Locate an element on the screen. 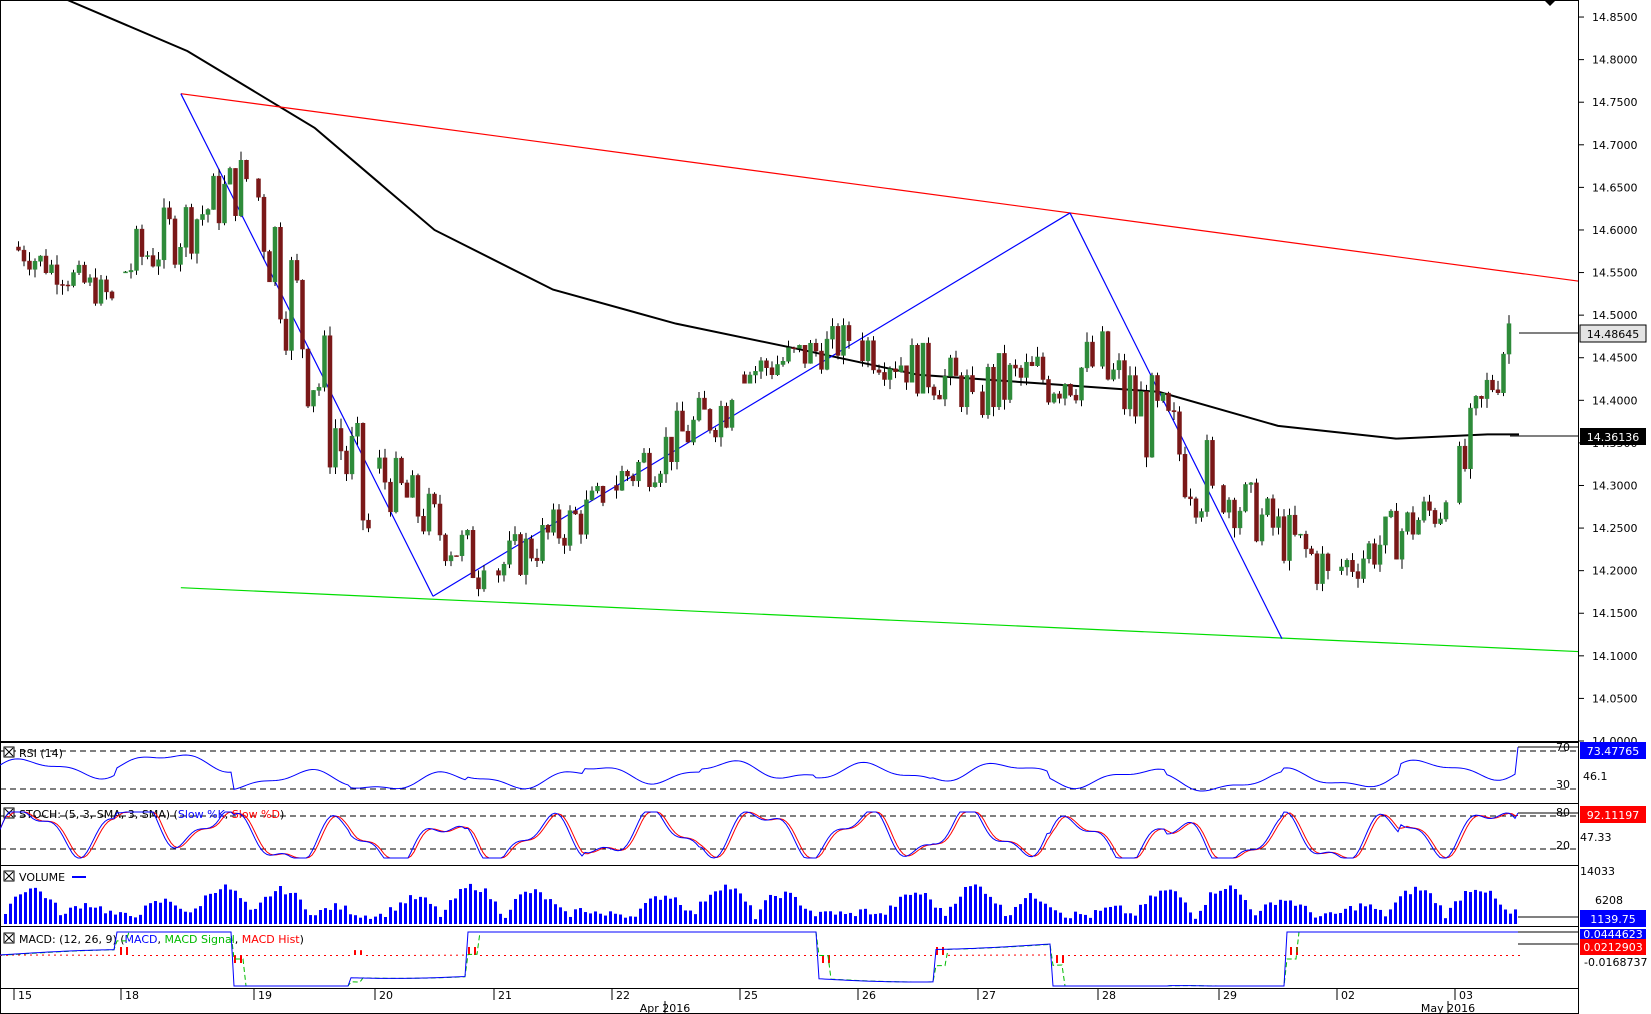 The image size is (1651, 1014). scroll-marker-icon is located at coordinates (1550, 3).